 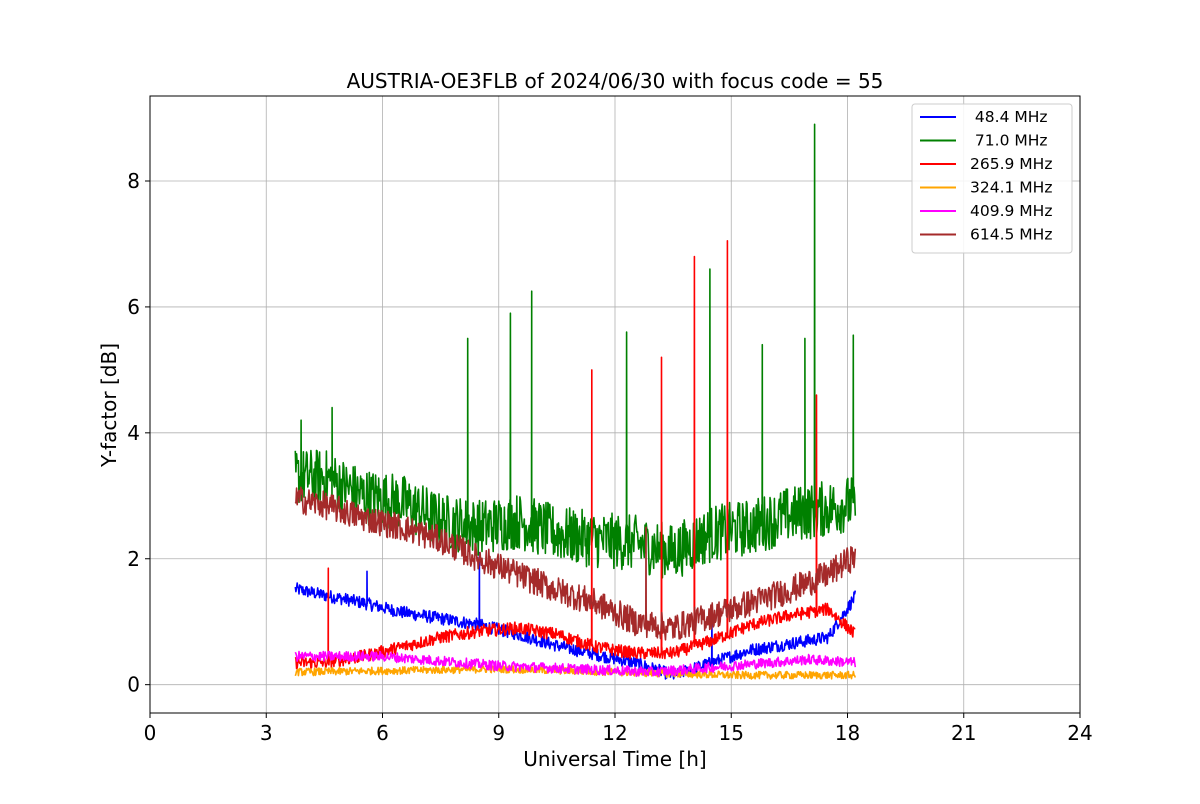 What do you see at coordinates (1011, 235) in the screenshot?
I see `legend-label: 614.5 MHz` at bounding box center [1011, 235].